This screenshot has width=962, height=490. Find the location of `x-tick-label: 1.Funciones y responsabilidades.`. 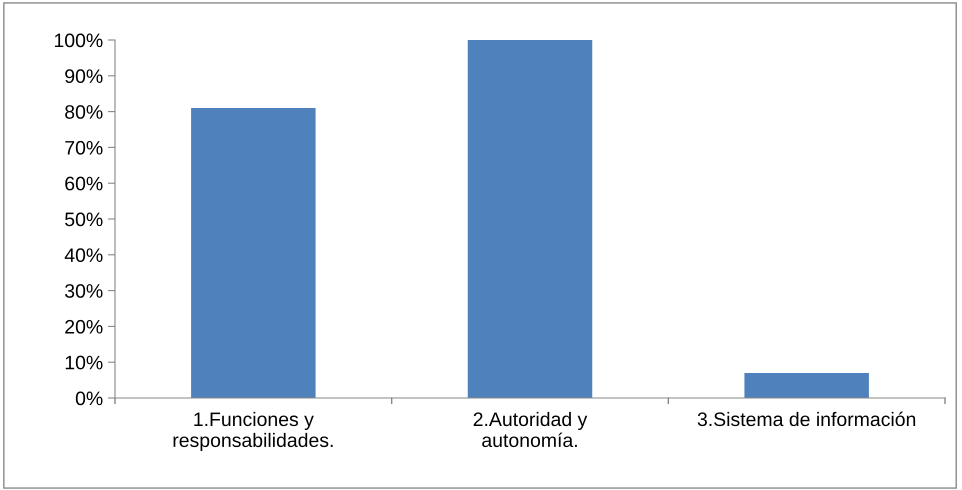

x-tick-label: 1.Funciones y responsabilidades. is located at coordinates (253, 431).